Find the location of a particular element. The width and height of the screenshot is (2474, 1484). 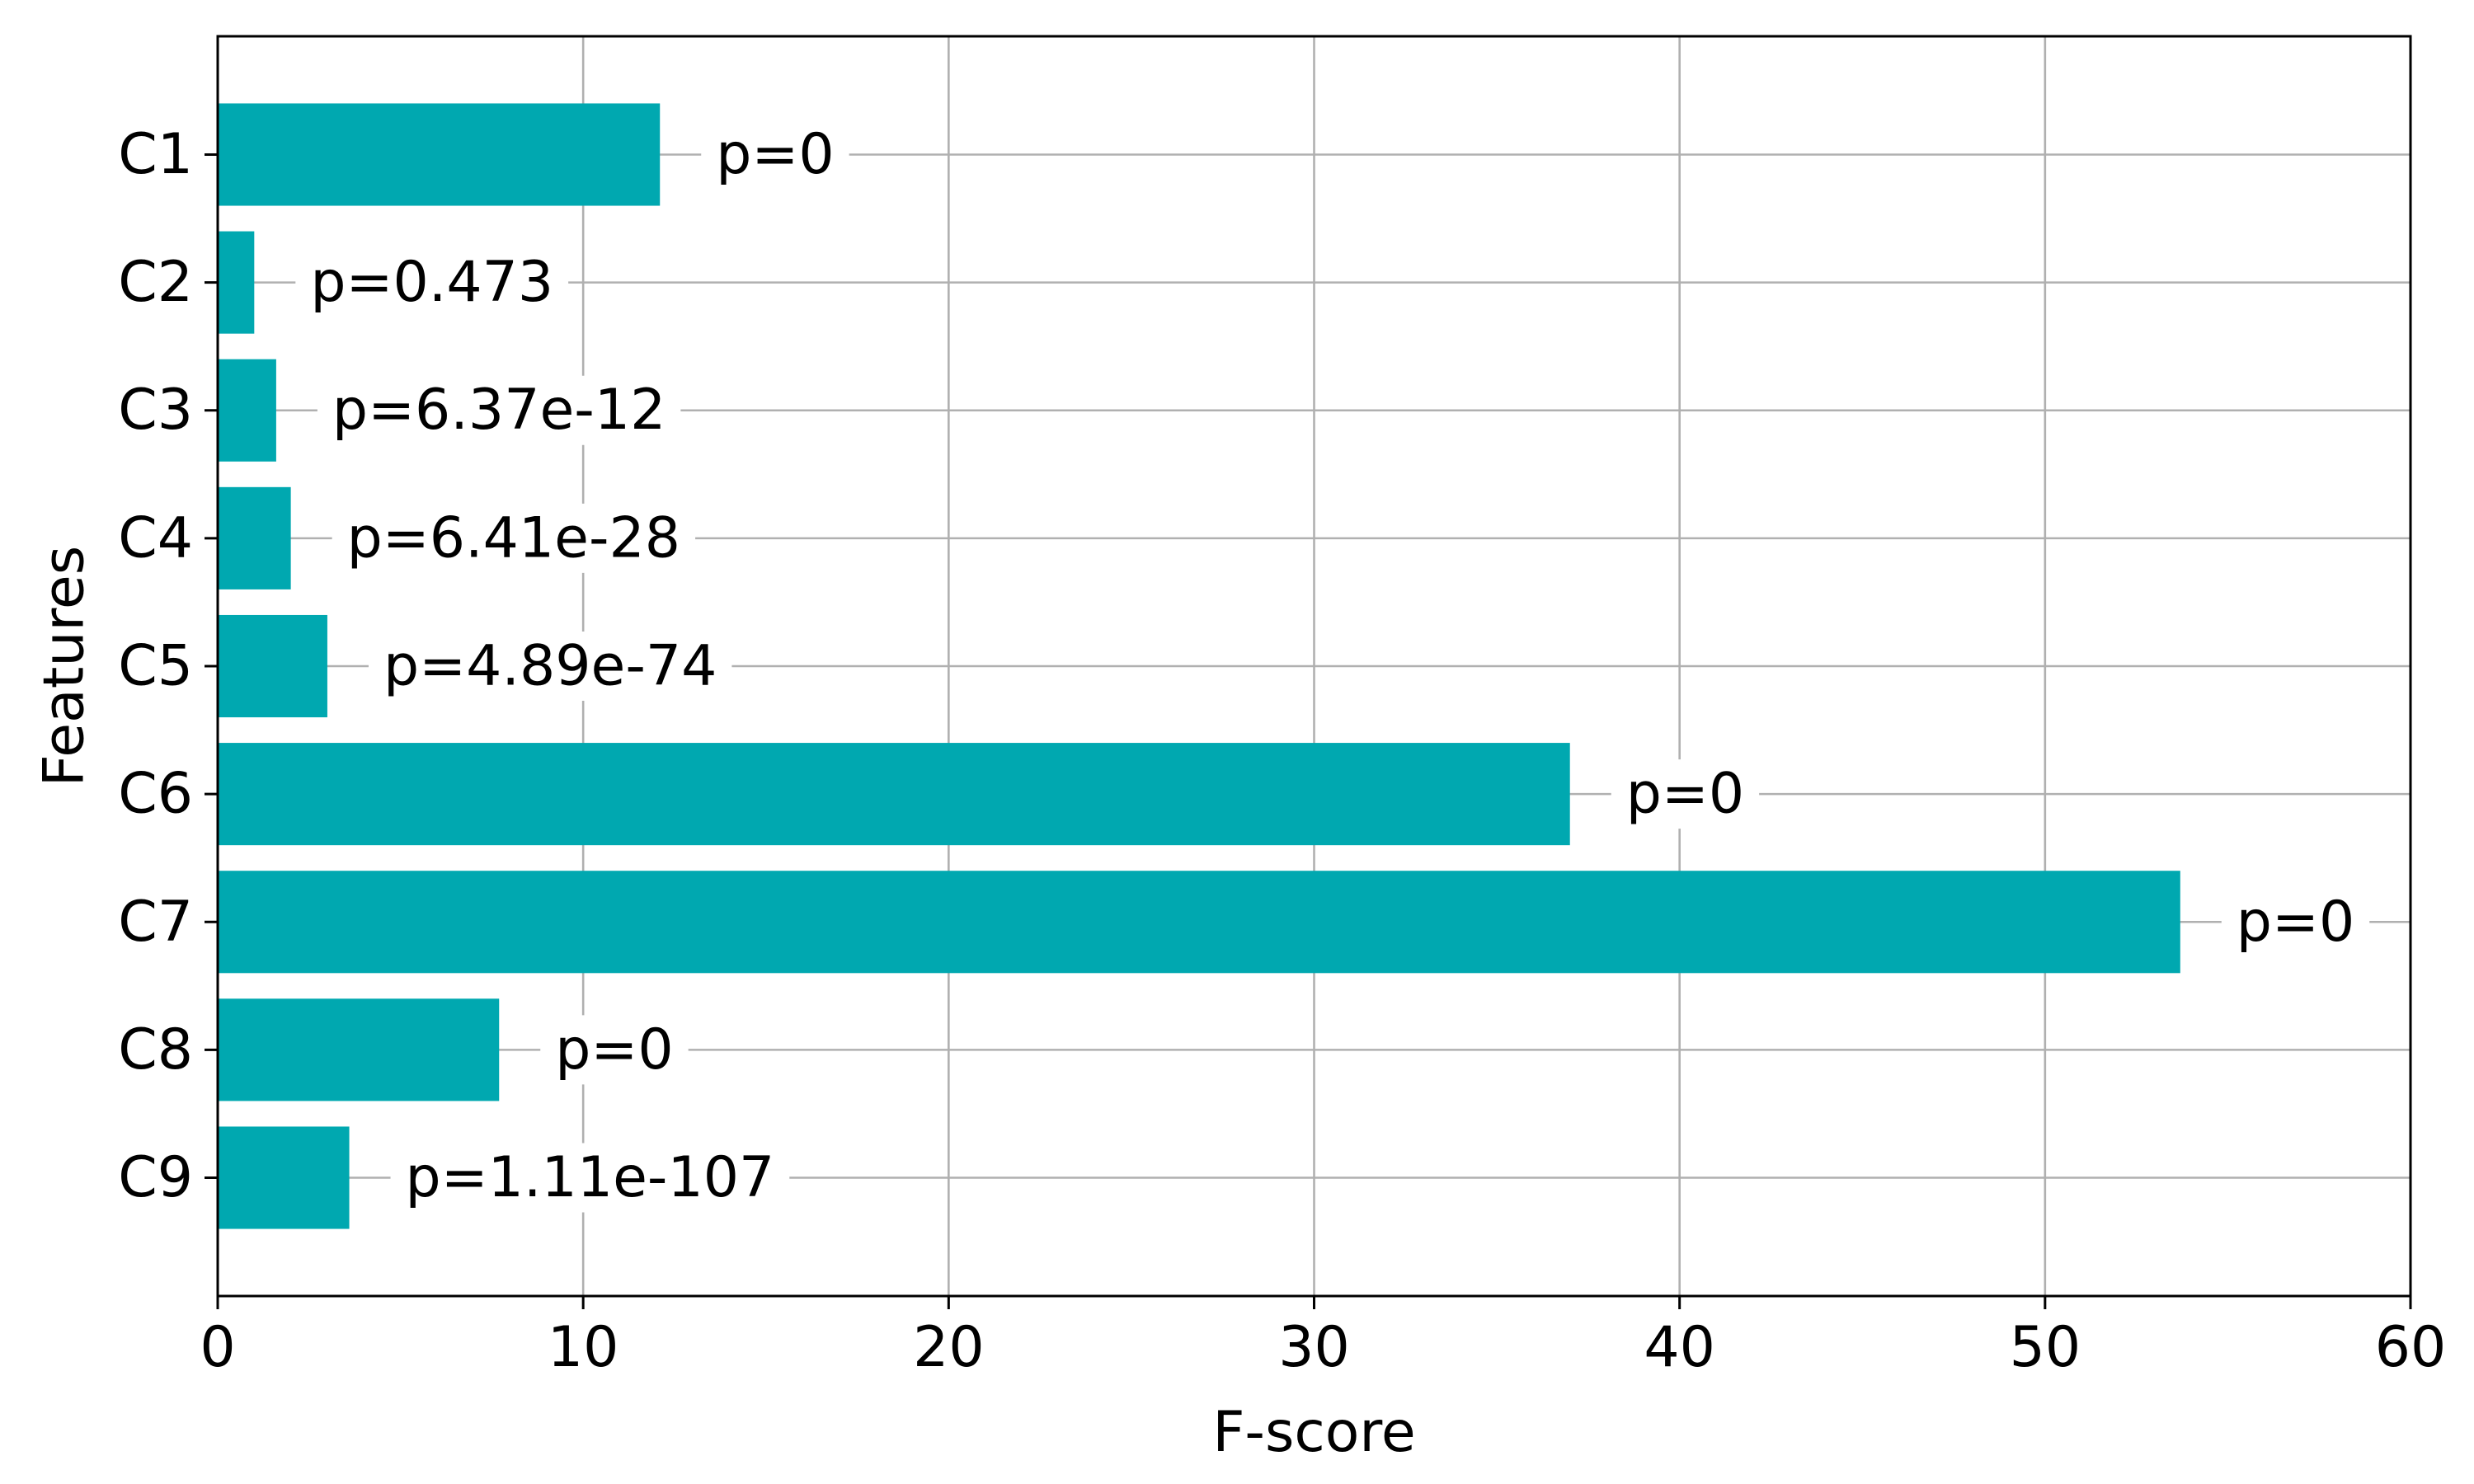

y-tick-label-c4: C4 is located at coordinates (155, 538).